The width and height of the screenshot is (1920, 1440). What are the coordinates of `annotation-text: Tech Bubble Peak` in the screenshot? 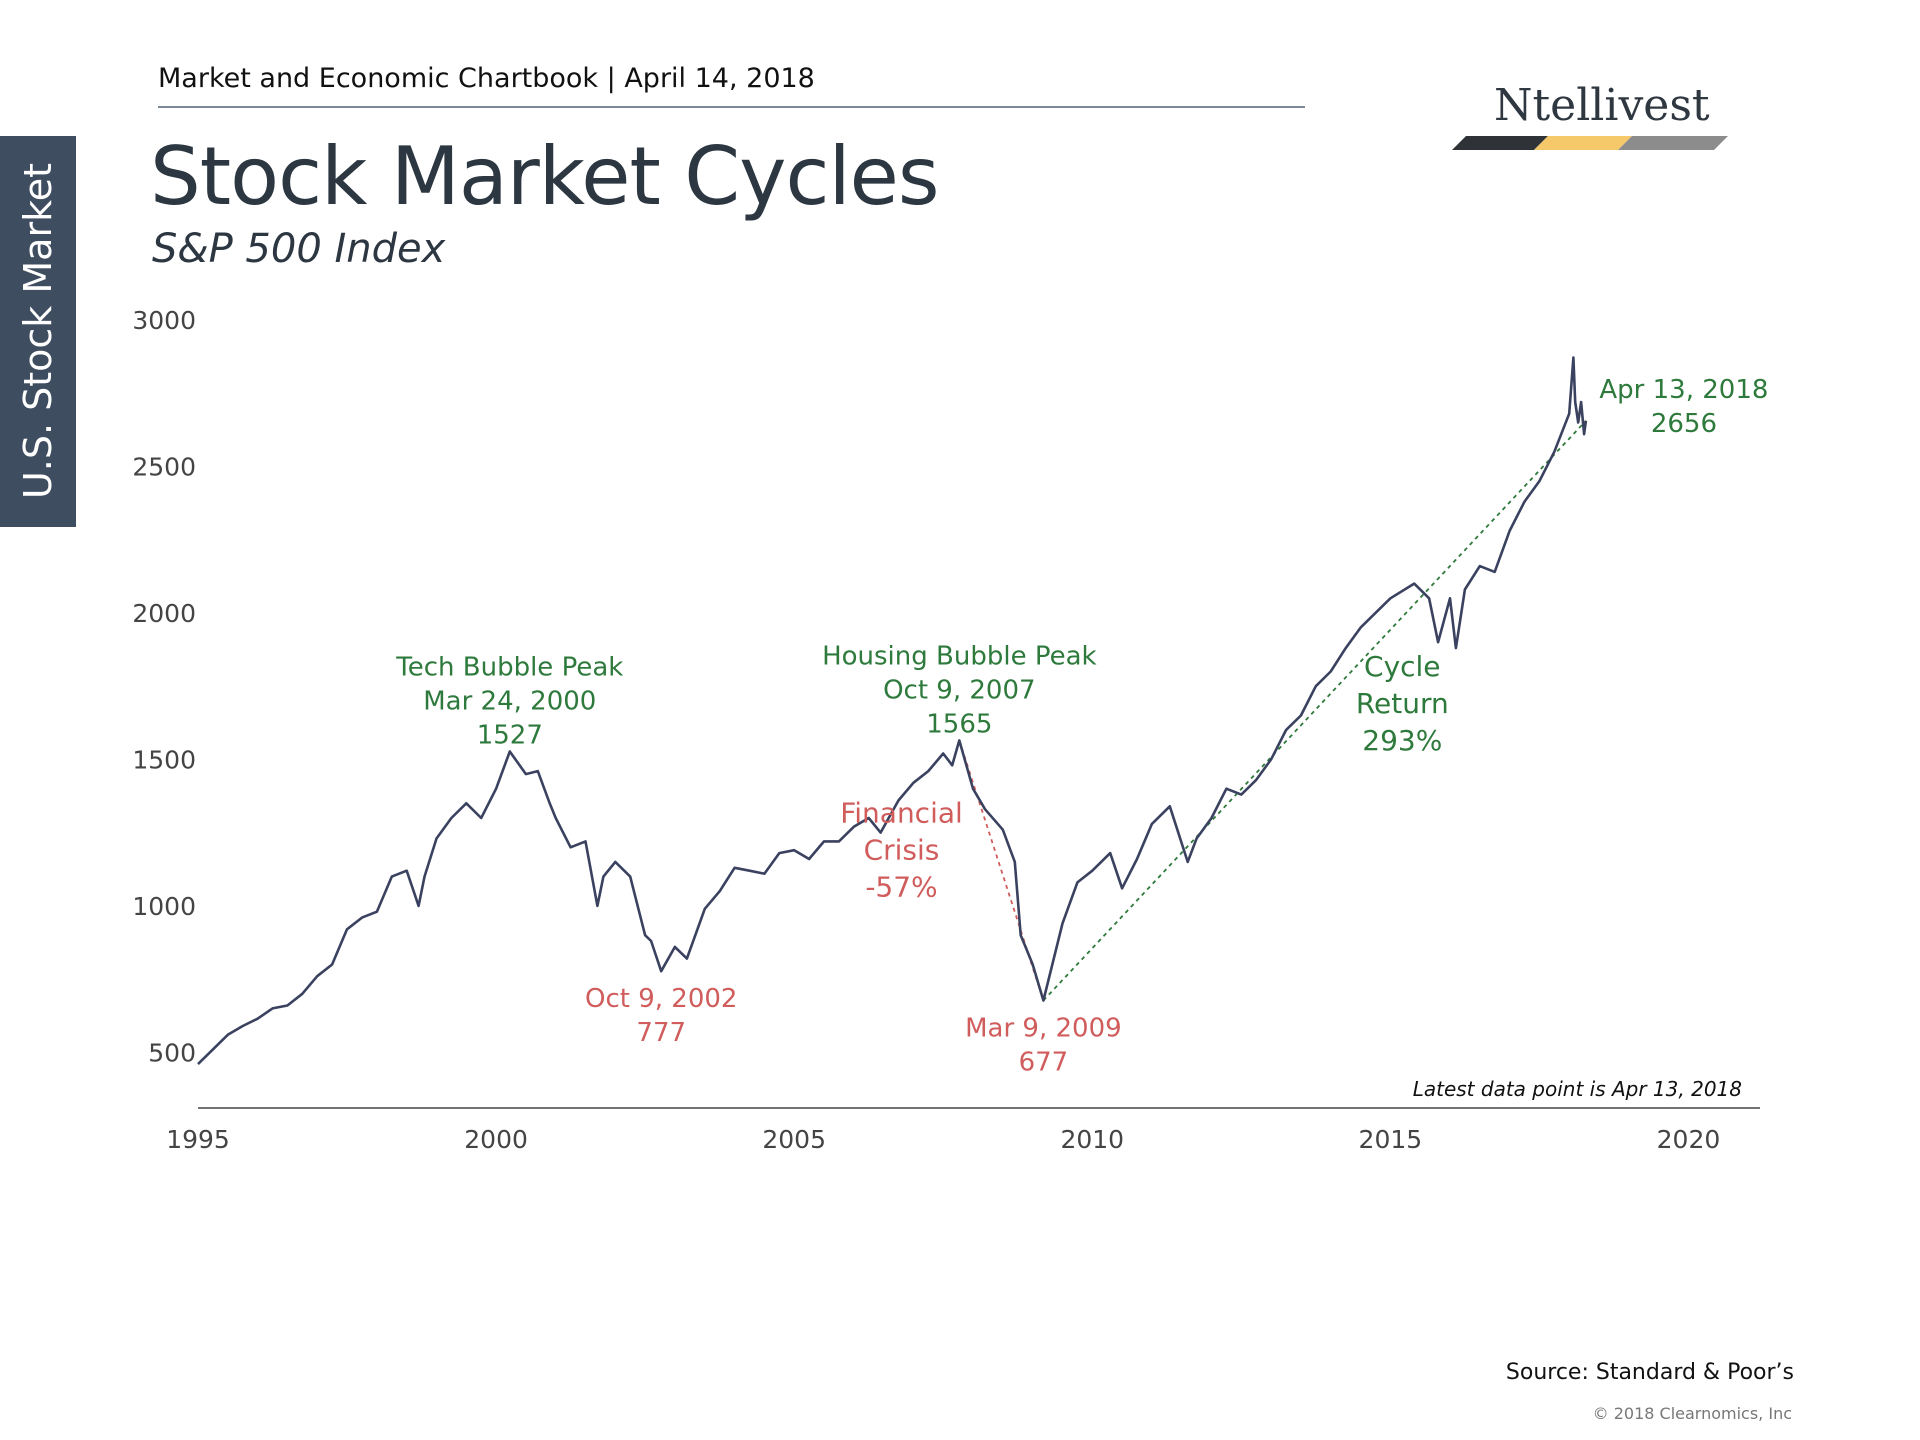 It's located at (509, 667).